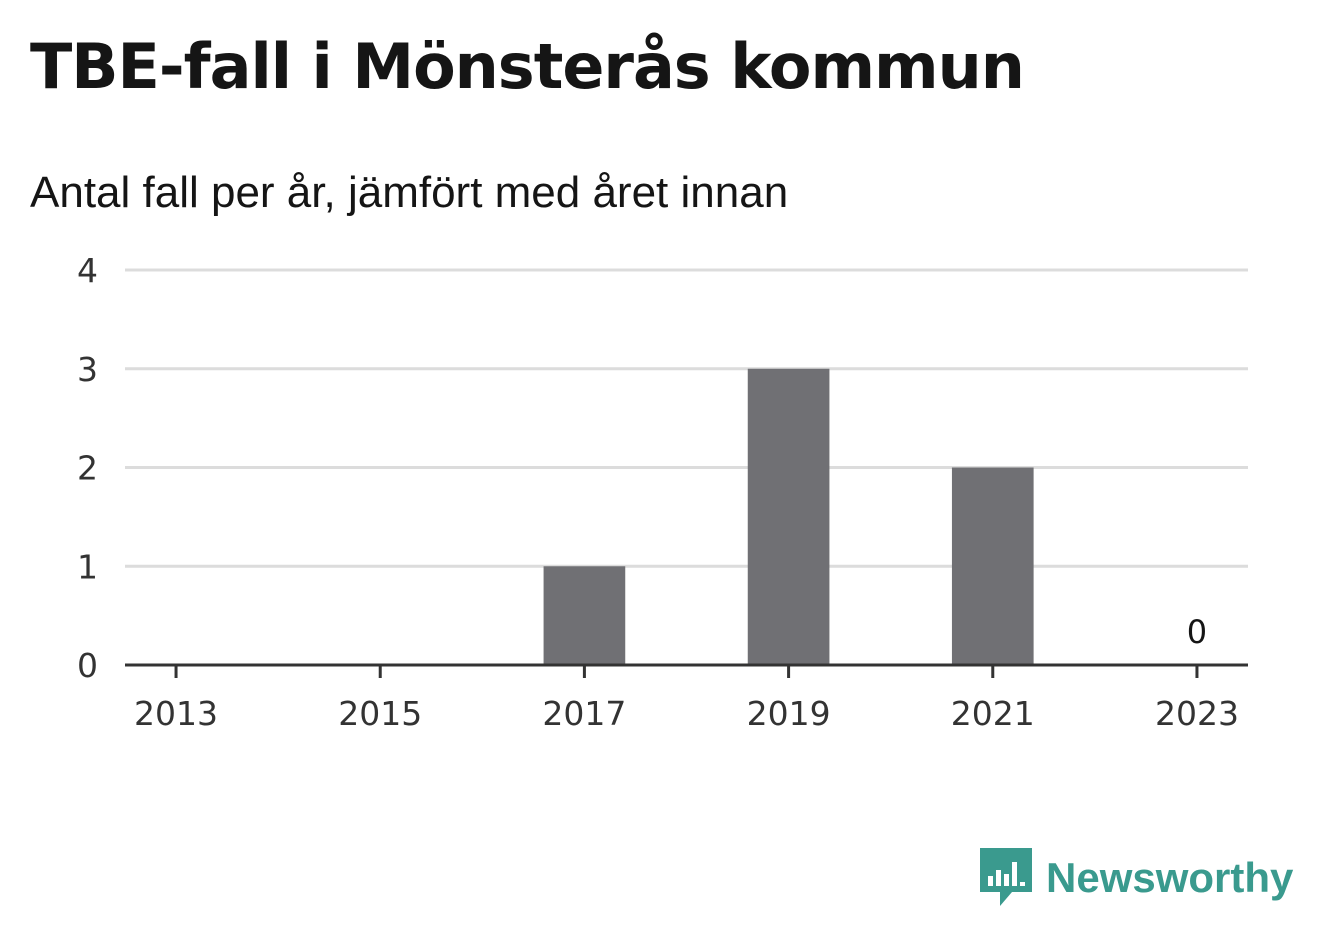 The height and width of the screenshot is (939, 1322). What do you see at coordinates (1197, 713) in the screenshot?
I see `x-tick-label: 2023` at bounding box center [1197, 713].